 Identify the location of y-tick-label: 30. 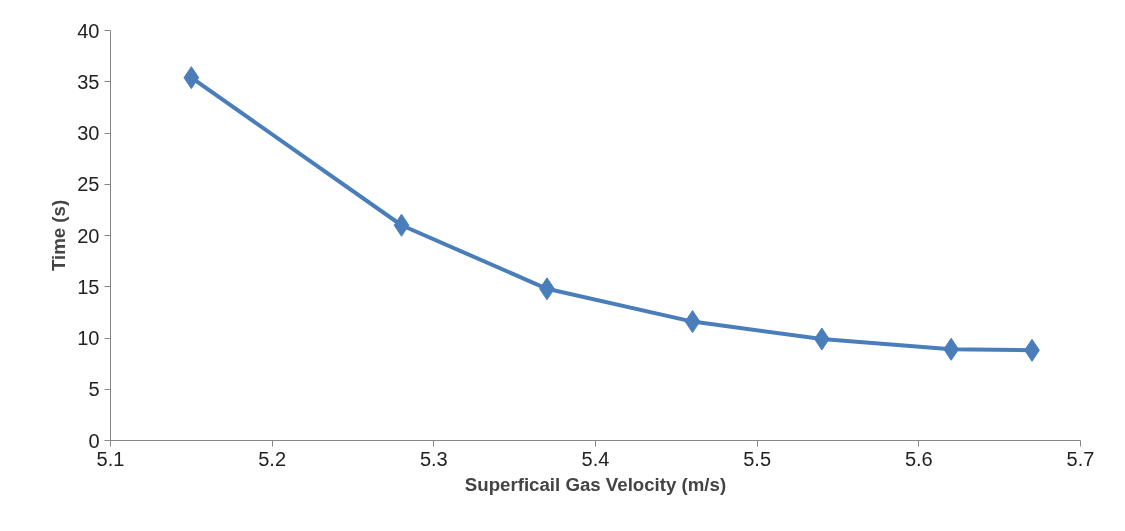
(88, 133).